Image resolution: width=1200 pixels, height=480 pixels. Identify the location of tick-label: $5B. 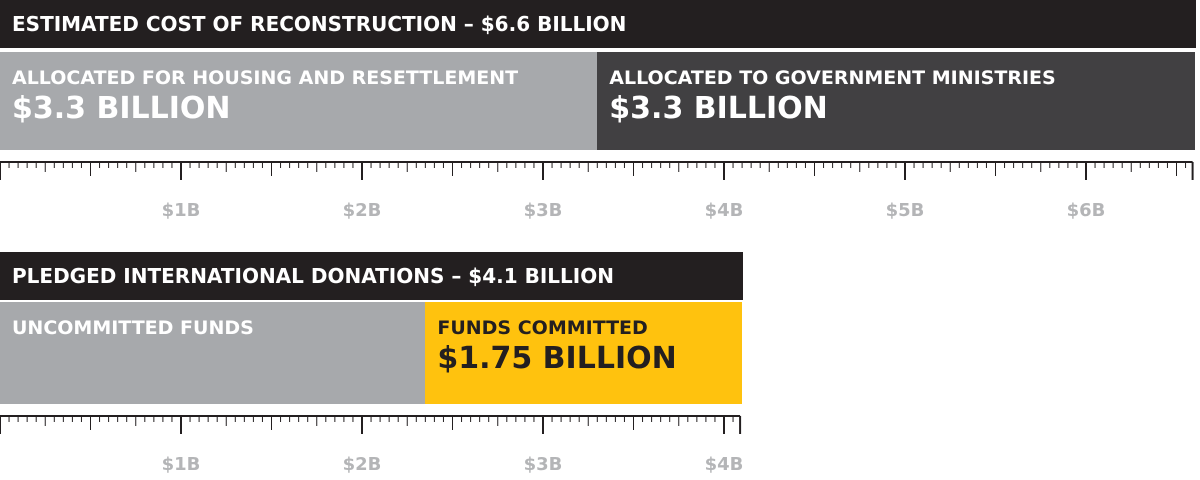
(905, 210).